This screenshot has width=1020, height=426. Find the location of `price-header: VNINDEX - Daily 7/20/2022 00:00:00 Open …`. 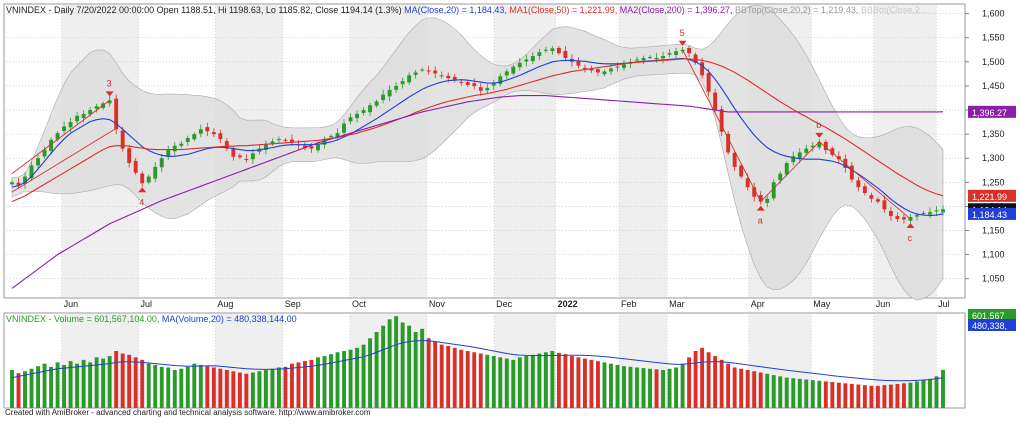

price-header: VNINDEX - Daily 7/20/2022 00:00:00 Open … is located at coordinates (466, 10).